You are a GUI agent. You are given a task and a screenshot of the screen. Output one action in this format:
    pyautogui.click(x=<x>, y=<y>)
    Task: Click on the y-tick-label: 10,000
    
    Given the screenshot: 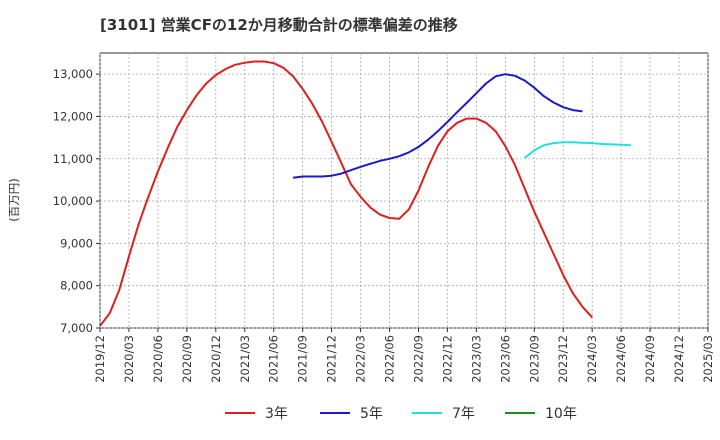 What is the action you would take?
    pyautogui.click(x=73, y=201)
    